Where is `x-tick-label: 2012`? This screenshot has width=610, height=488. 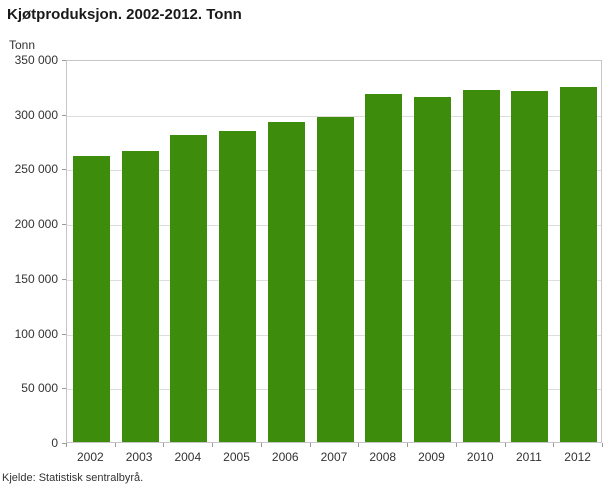
x-tick-label: 2012 is located at coordinates (577, 457).